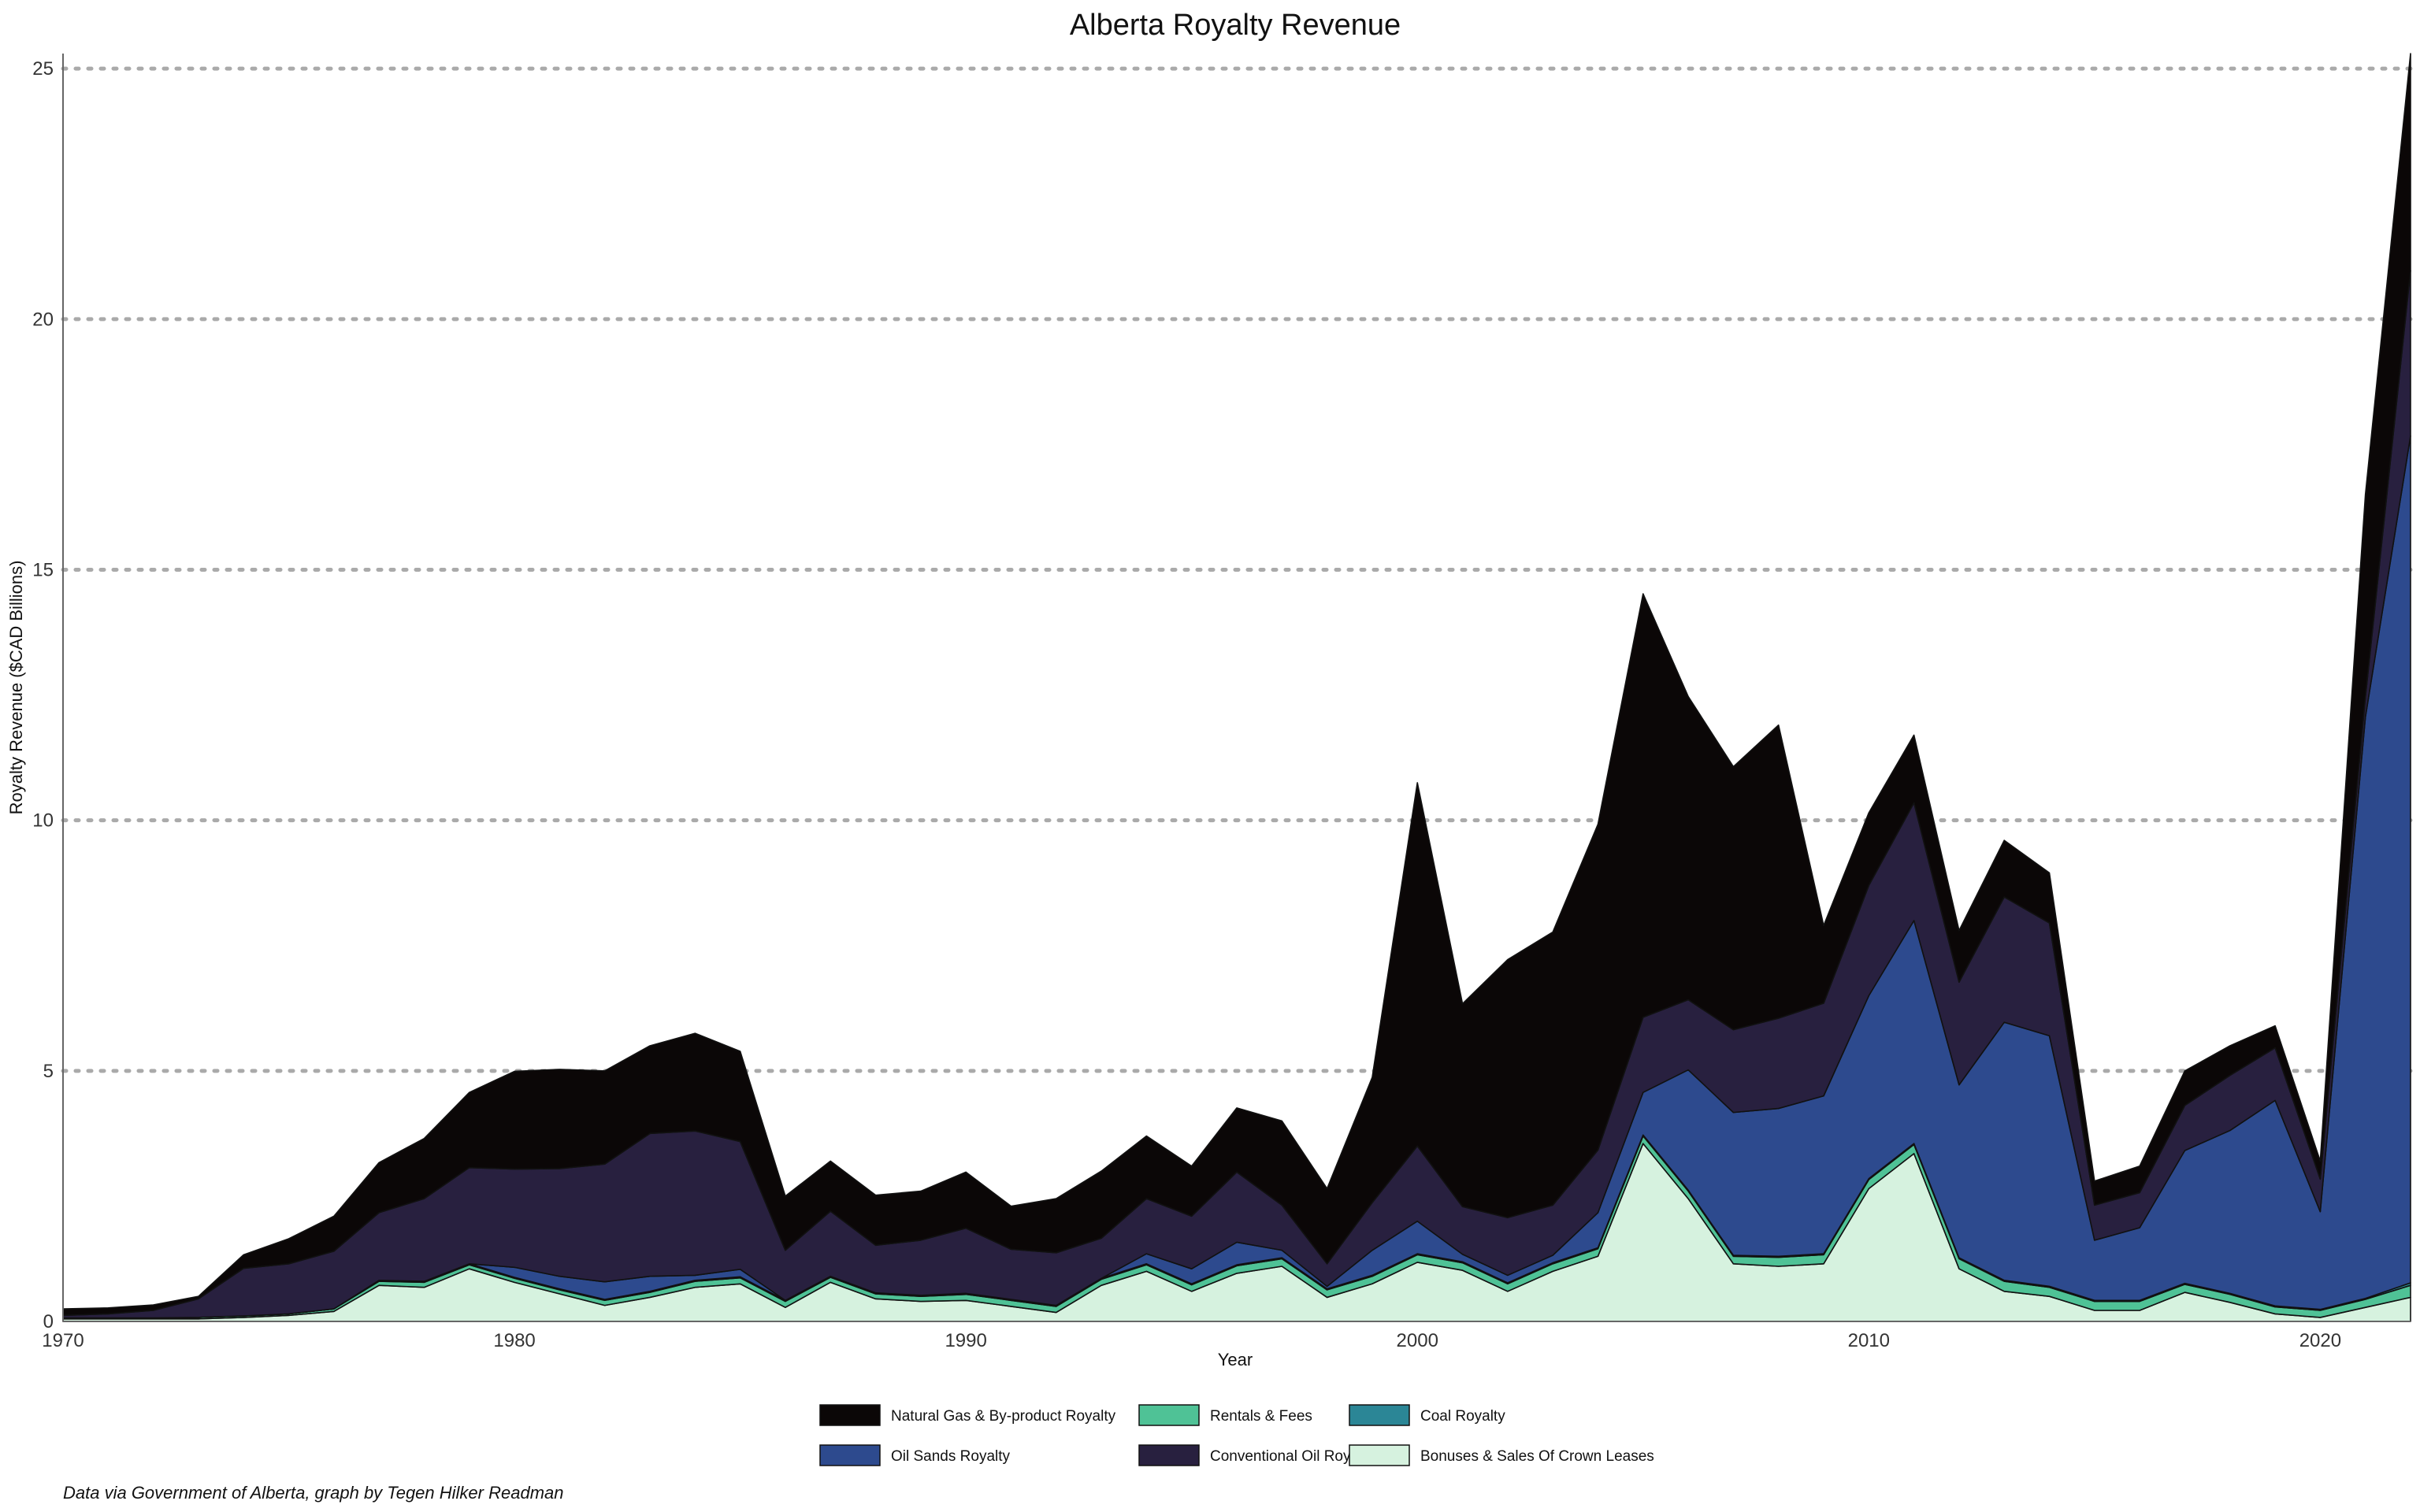 The image size is (2420, 1512). Describe the element at coordinates (965, 1340) in the screenshot. I see `x-tick-label-1990: 1990` at that location.